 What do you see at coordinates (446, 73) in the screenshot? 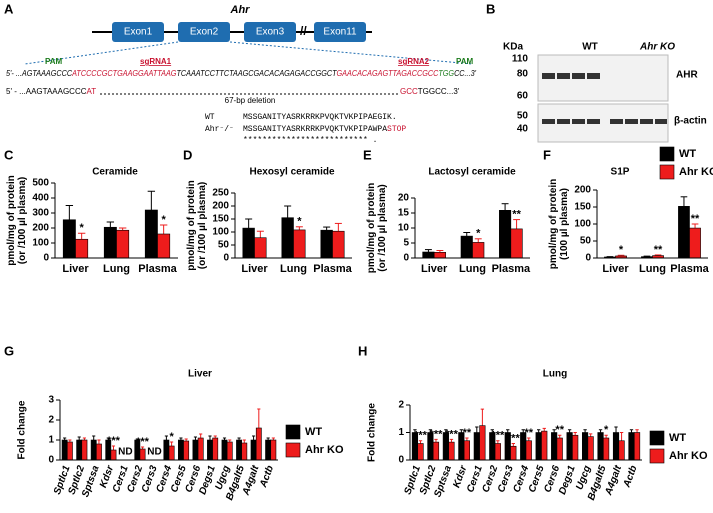
I see `seq: TGG` at bounding box center [446, 73].